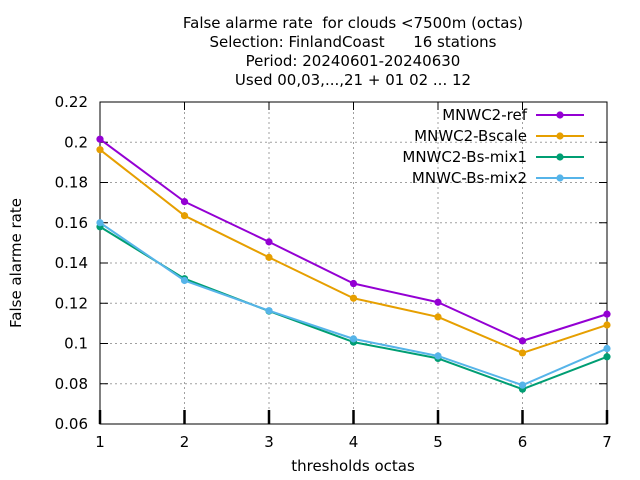 This screenshot has height=480, width=640. Describe the element at coordinates (353, 61) in the screenshot. I see `chart-title-line: Period: 20240601-20240630` at that location.